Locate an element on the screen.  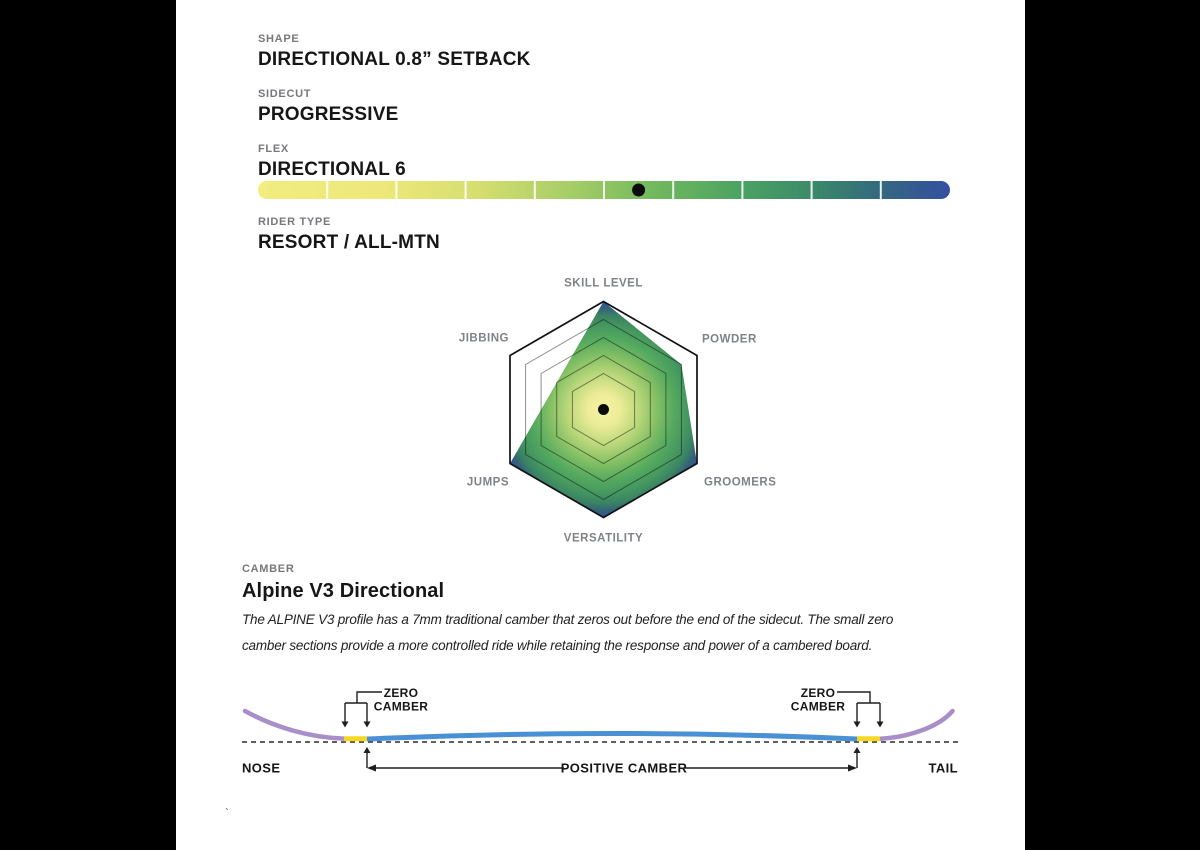
zero-camber-bracket-left is located at coordinates (363, 706).